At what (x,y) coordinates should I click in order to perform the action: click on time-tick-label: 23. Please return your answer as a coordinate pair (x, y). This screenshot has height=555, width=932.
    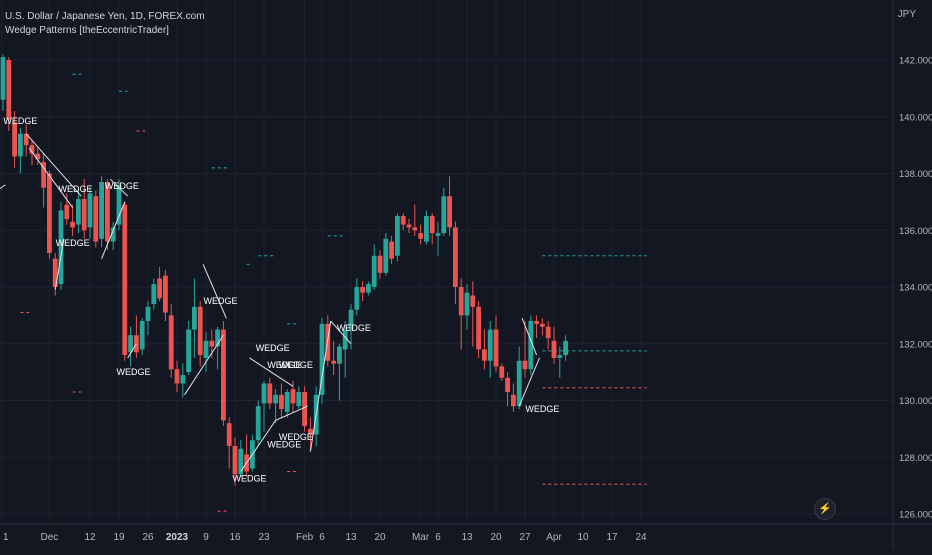
    Looking at the image, I should click on (264, 537).